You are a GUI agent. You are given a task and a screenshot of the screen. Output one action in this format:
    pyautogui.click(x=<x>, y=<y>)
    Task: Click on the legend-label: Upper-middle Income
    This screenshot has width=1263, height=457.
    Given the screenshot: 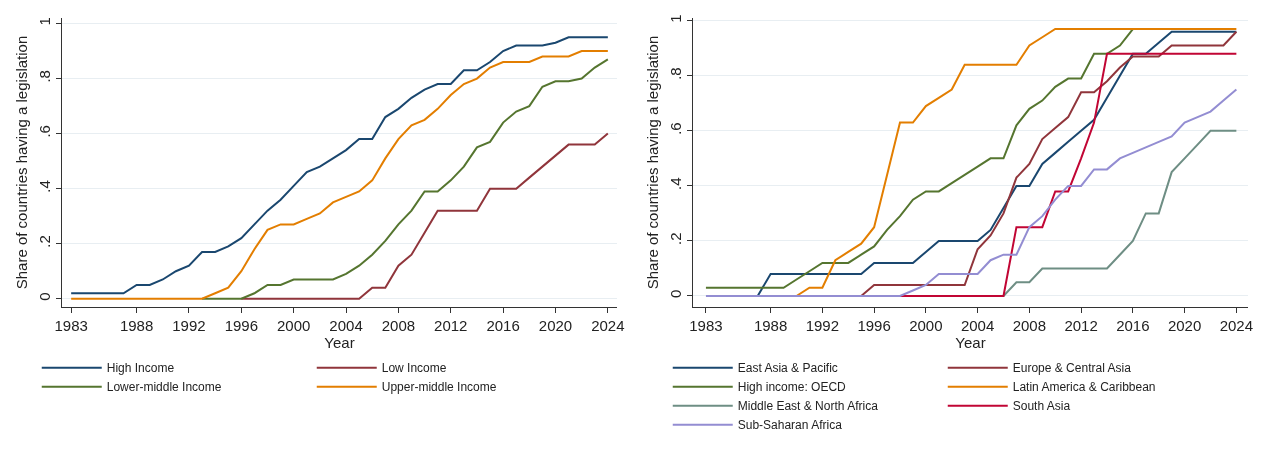 What is the action you would take?
    pyautogui.click(x=439, y=387)
    